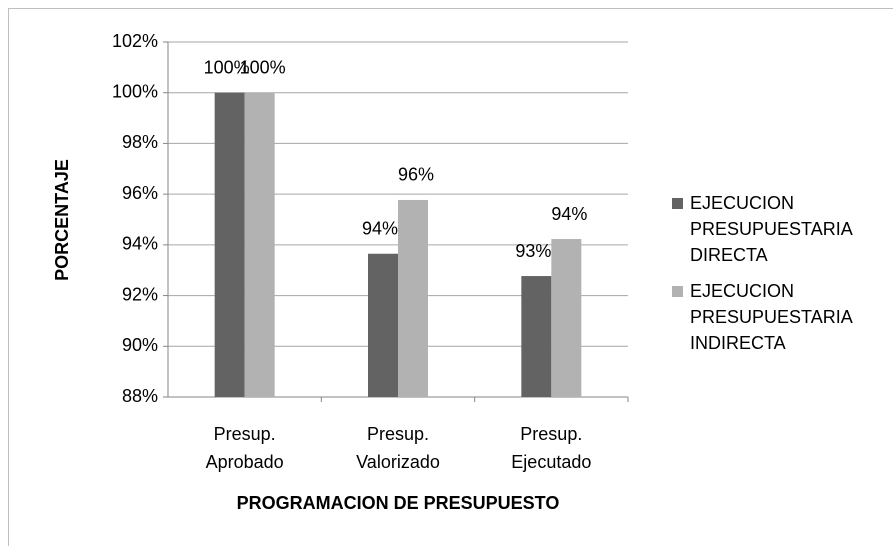  I want to click on y-tick-label: 94%, so click(140, 244).